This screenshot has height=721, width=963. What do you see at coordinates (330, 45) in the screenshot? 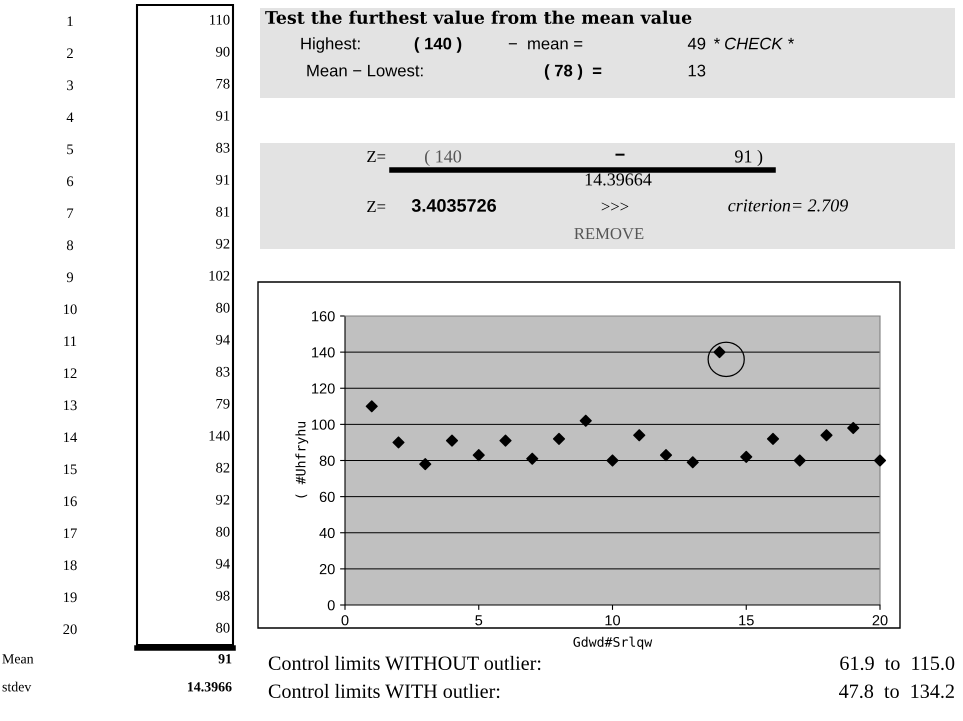
I see `text: Highest:` at bounding box center [330, 45].